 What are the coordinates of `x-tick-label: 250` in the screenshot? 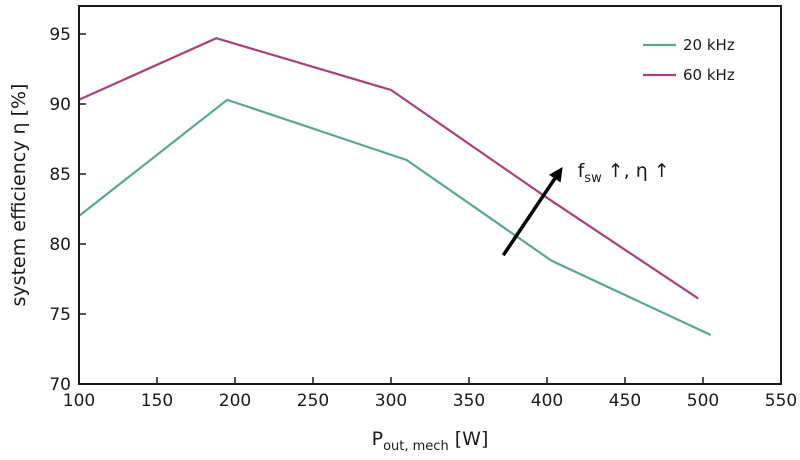 It's located at (313, 401).